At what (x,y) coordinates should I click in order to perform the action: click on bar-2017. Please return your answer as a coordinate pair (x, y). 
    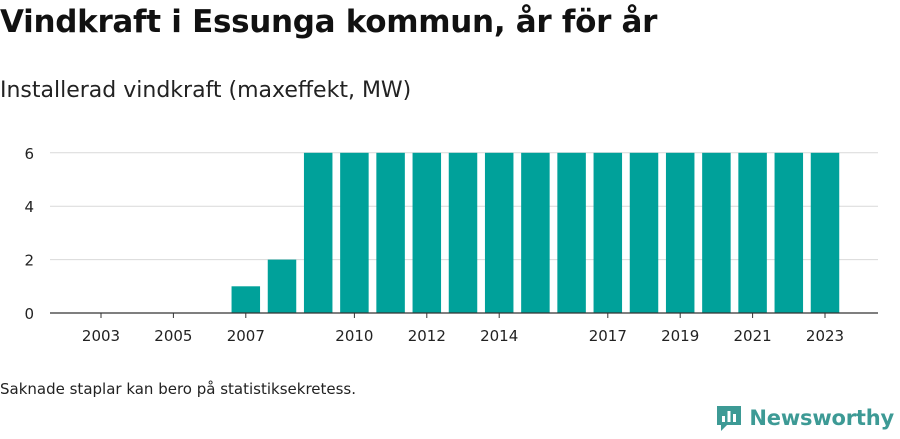
    Looking at the image, I should click on (608, 232).